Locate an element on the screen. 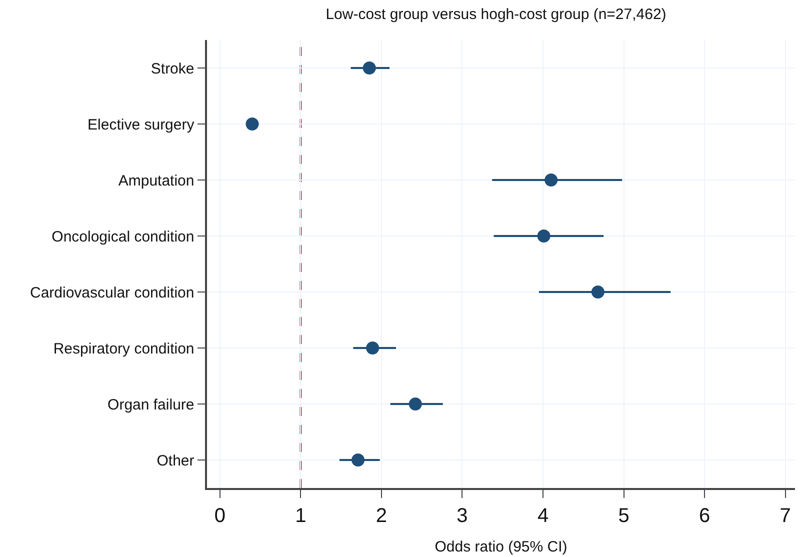 This screenshot has width=800, height=557. y-tick-label: Respiratory condition is located at coordinates (123, 349).